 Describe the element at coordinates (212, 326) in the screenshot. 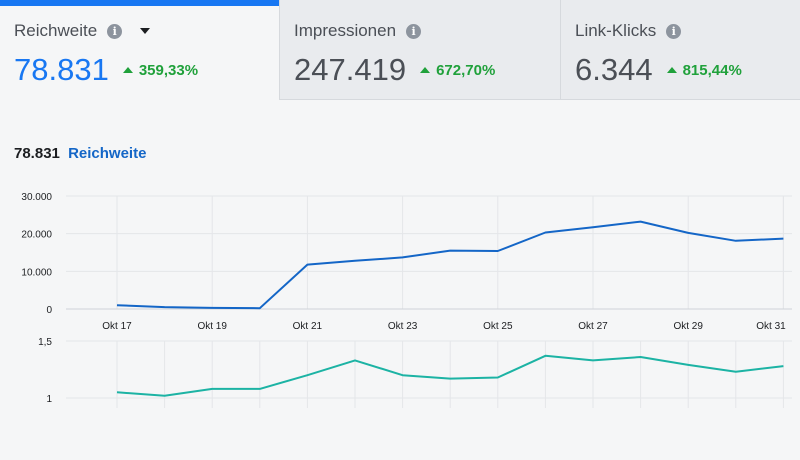

I see `x-tick-label: Okt 19` at that location.